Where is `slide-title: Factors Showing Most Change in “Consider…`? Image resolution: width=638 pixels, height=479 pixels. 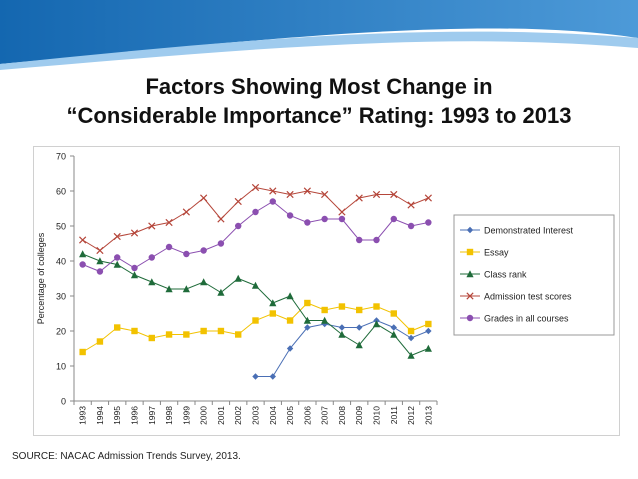
slide-title: Factors Showing Most Change in “Consider… is located at coordinates (319, 101).